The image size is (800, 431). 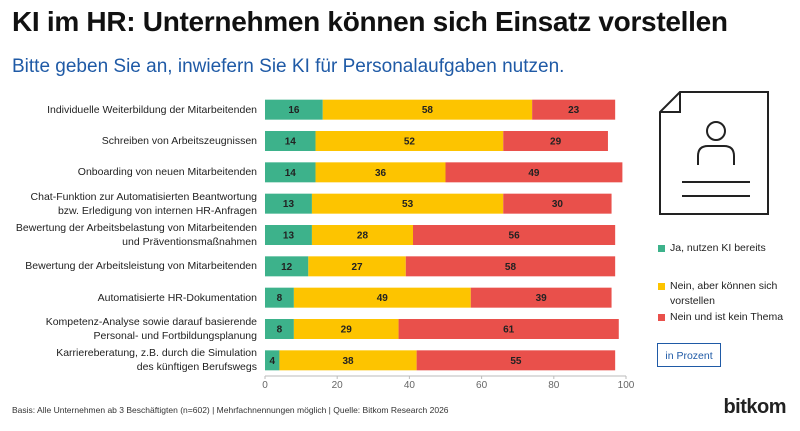 I want to click on legend-label: Nein und ist kein Thema, so click(x=727, y=317).